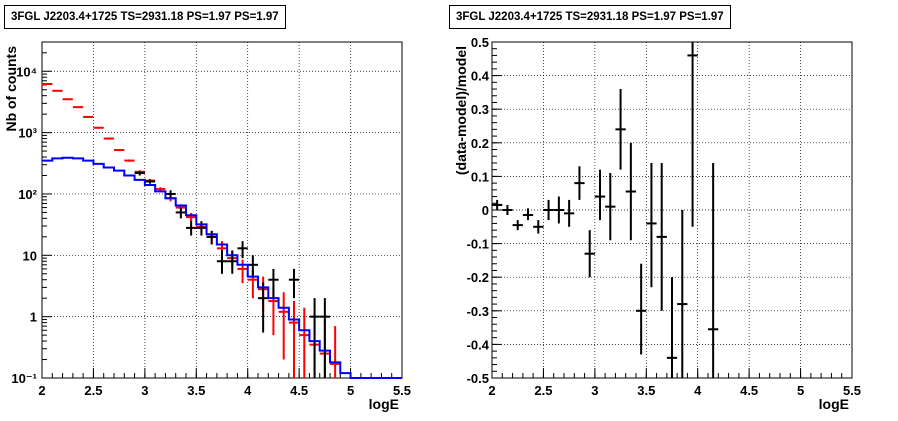  Describe the element at coordinates (485, 210) in the screenshot. I see `y-tick-label: 0` at that location.